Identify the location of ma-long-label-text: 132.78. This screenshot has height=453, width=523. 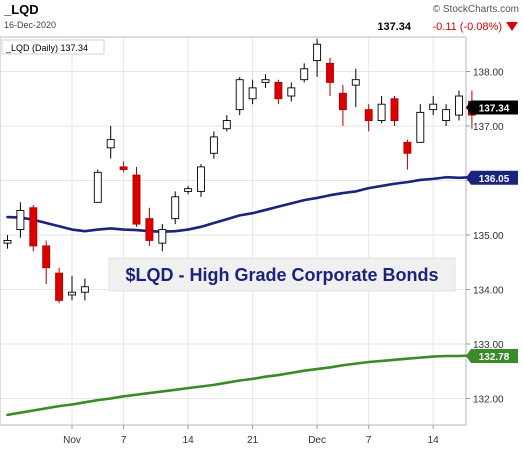
(494, 357).